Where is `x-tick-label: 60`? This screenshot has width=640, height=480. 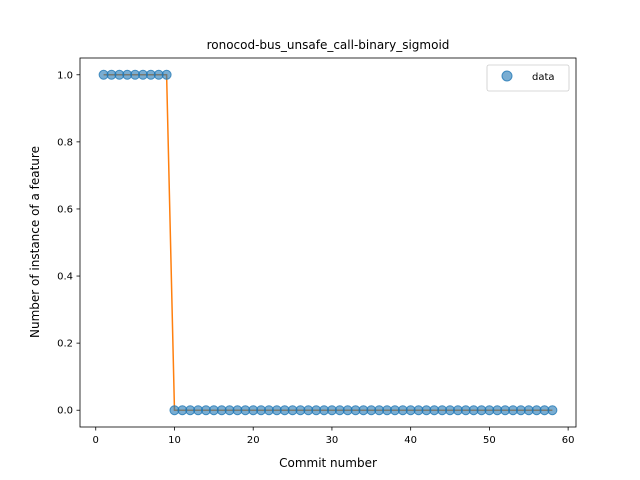
x-tick-label: 60 is located at coordinates (568, 440).